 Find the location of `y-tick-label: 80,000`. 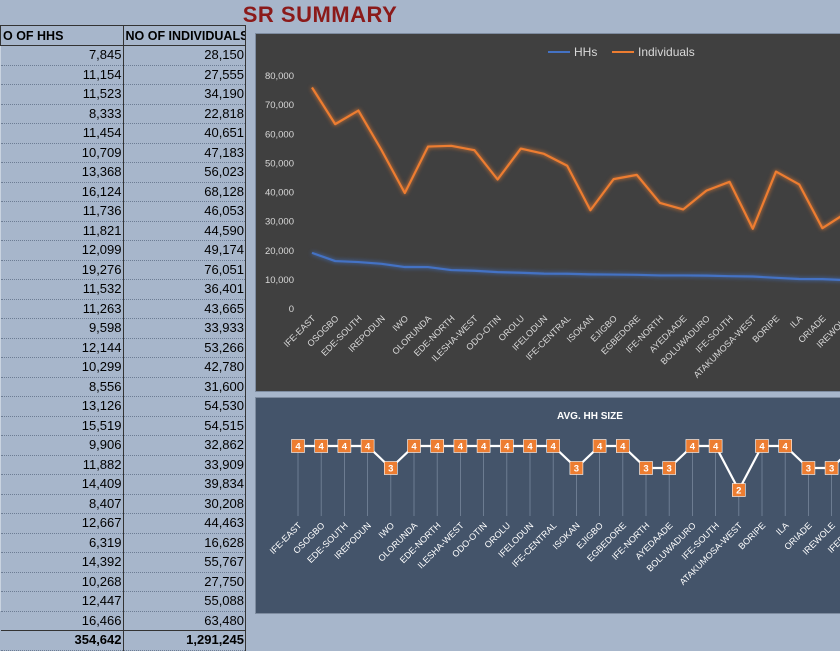

y-tick-label: 80,000 is located at coordinates (279, 76).